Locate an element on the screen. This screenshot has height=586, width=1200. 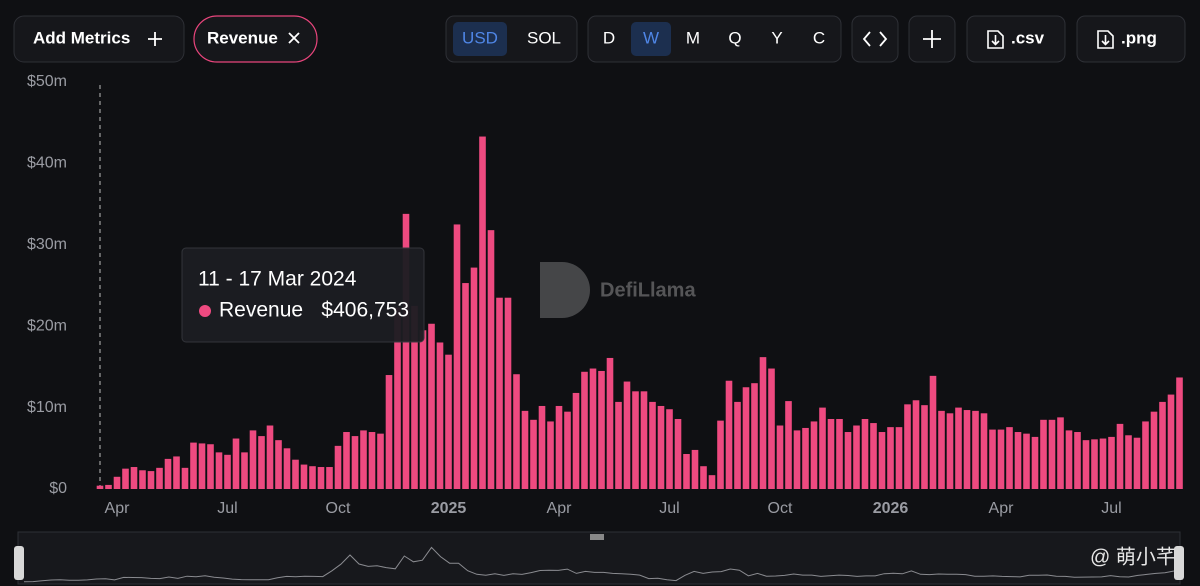
add-chart-button is located at coordinates (932, 39).